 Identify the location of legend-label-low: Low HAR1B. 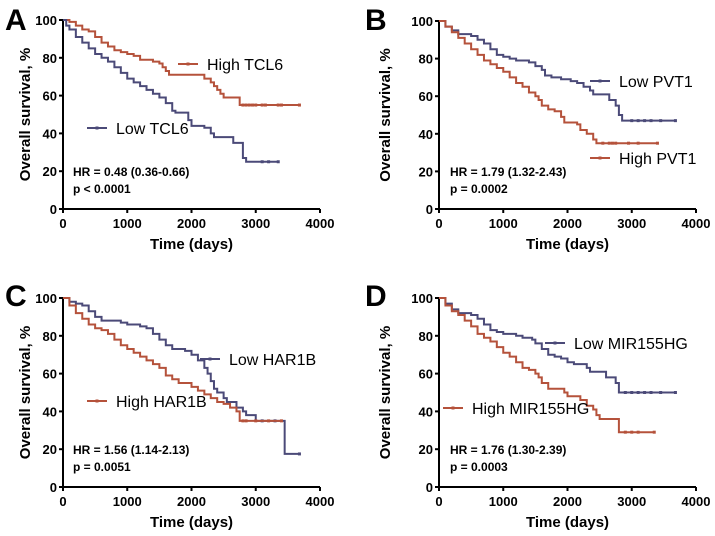
(272, 360).